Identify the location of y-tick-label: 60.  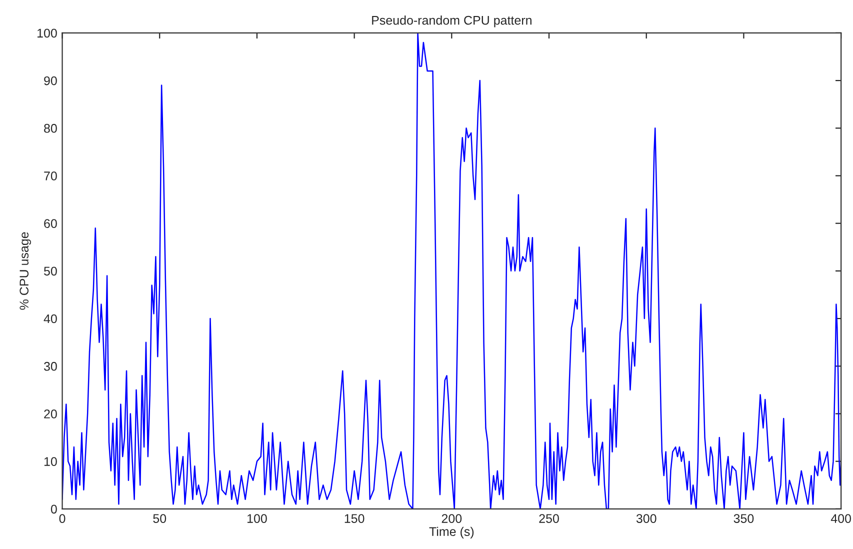
(50, 223).